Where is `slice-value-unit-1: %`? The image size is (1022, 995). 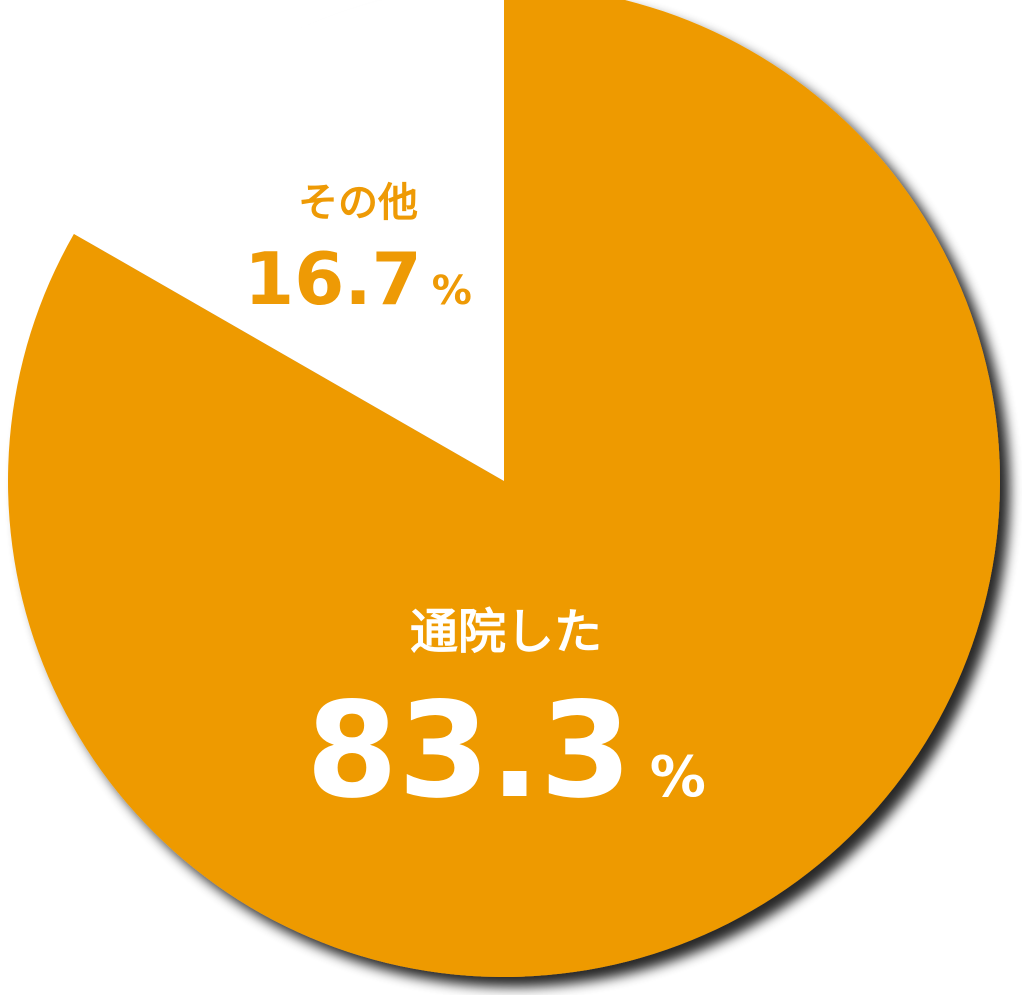
slice-value-unit-1: % is located at coordinates (678, 777).